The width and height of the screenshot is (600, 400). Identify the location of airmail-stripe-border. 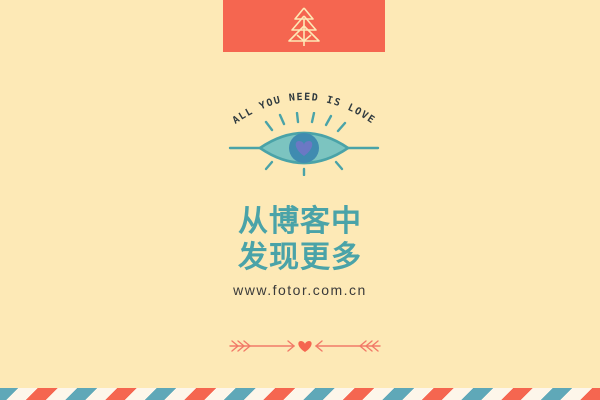
(300, 394).